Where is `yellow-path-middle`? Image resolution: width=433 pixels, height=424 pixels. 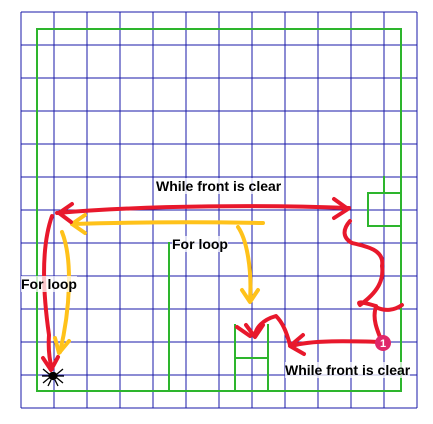 yellow-path-middle is located at coordinates (244, 263).